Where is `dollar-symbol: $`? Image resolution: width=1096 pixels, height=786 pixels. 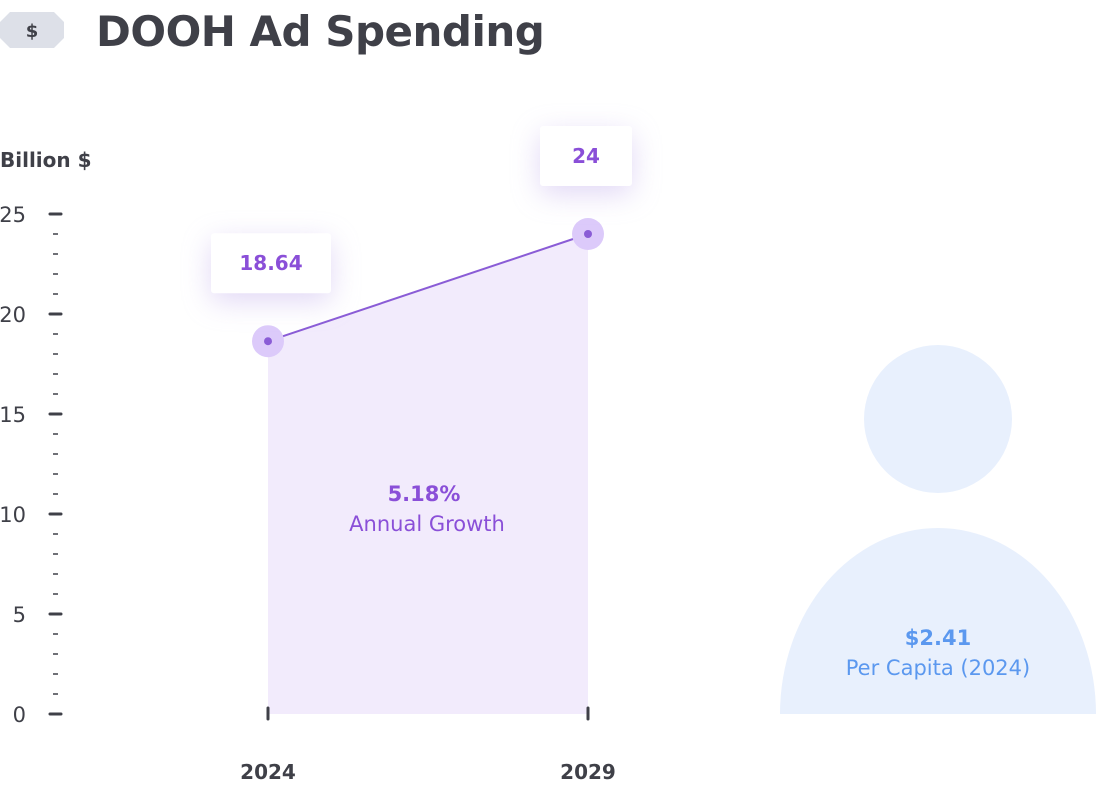 dollar-symbol: $ is located at coordinates (32, 31).